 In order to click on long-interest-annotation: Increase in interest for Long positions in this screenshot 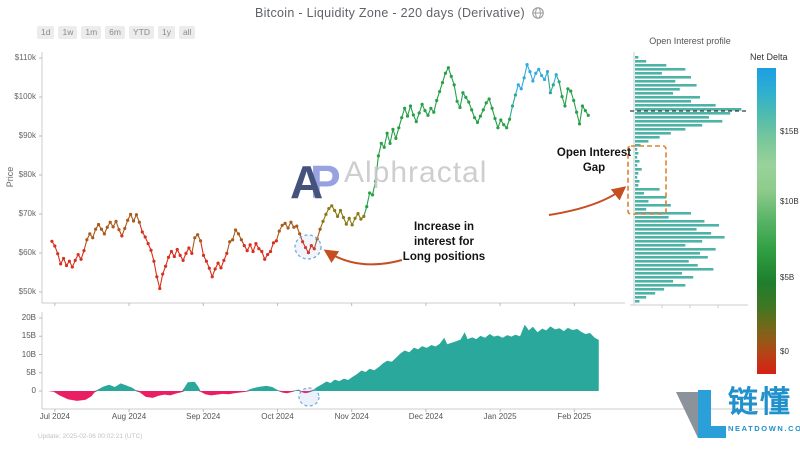, I will do `click(444, 242)`.